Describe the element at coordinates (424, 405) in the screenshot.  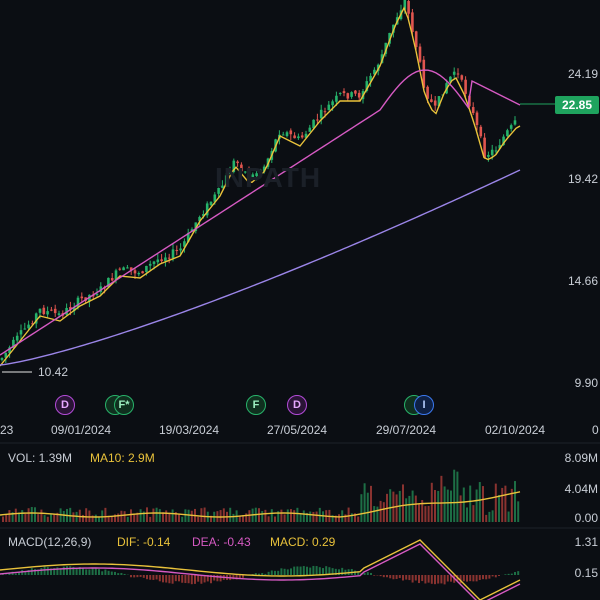
I see `event-marker-i: I` at that location.